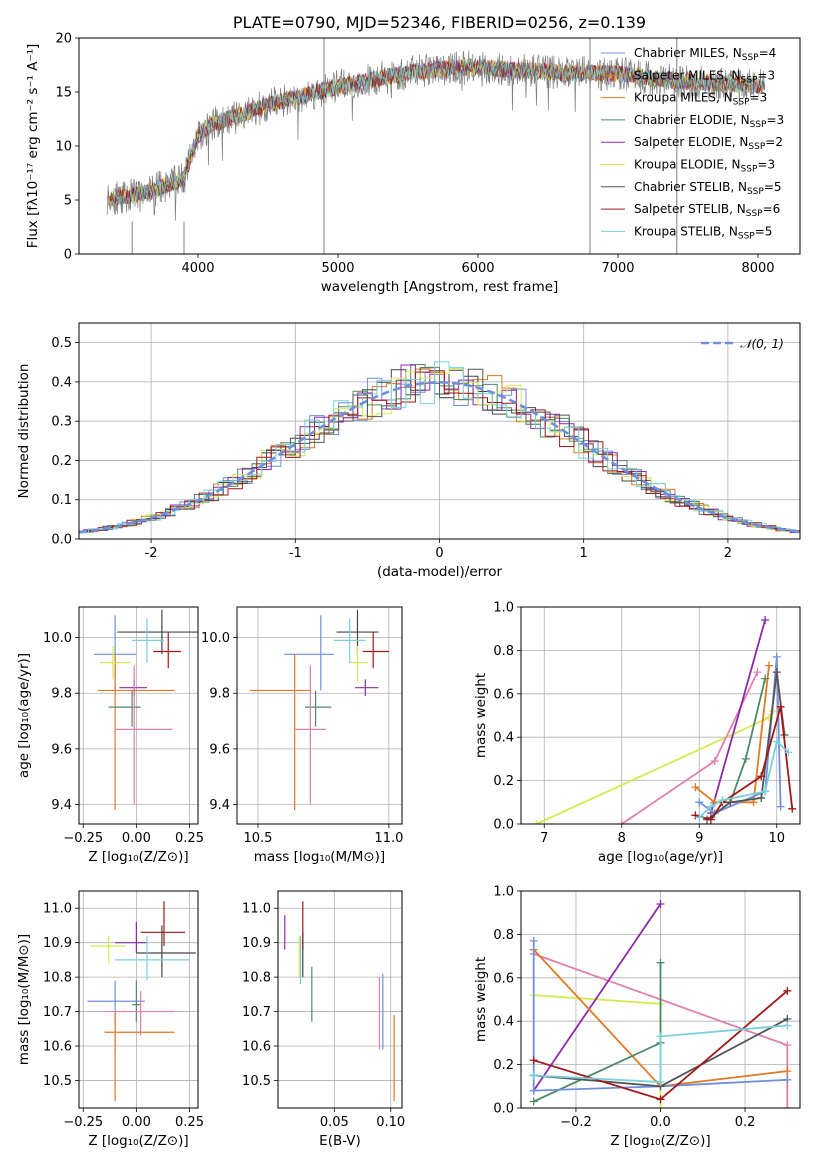 This screenshot has height=1170, width=819. What do you see at coordinates (390, 1122) in the screenshot?
I see `x-tick-label: 0.10` at bounding box center [390, 1122].